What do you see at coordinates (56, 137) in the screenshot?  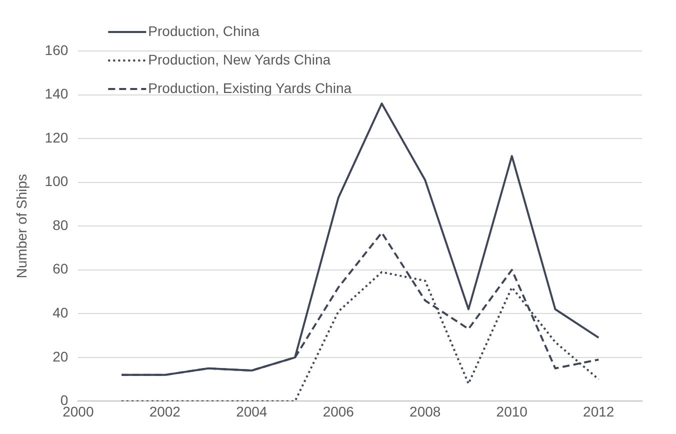 I see `y-tick-label: 120` at bounding box center [56, 137].